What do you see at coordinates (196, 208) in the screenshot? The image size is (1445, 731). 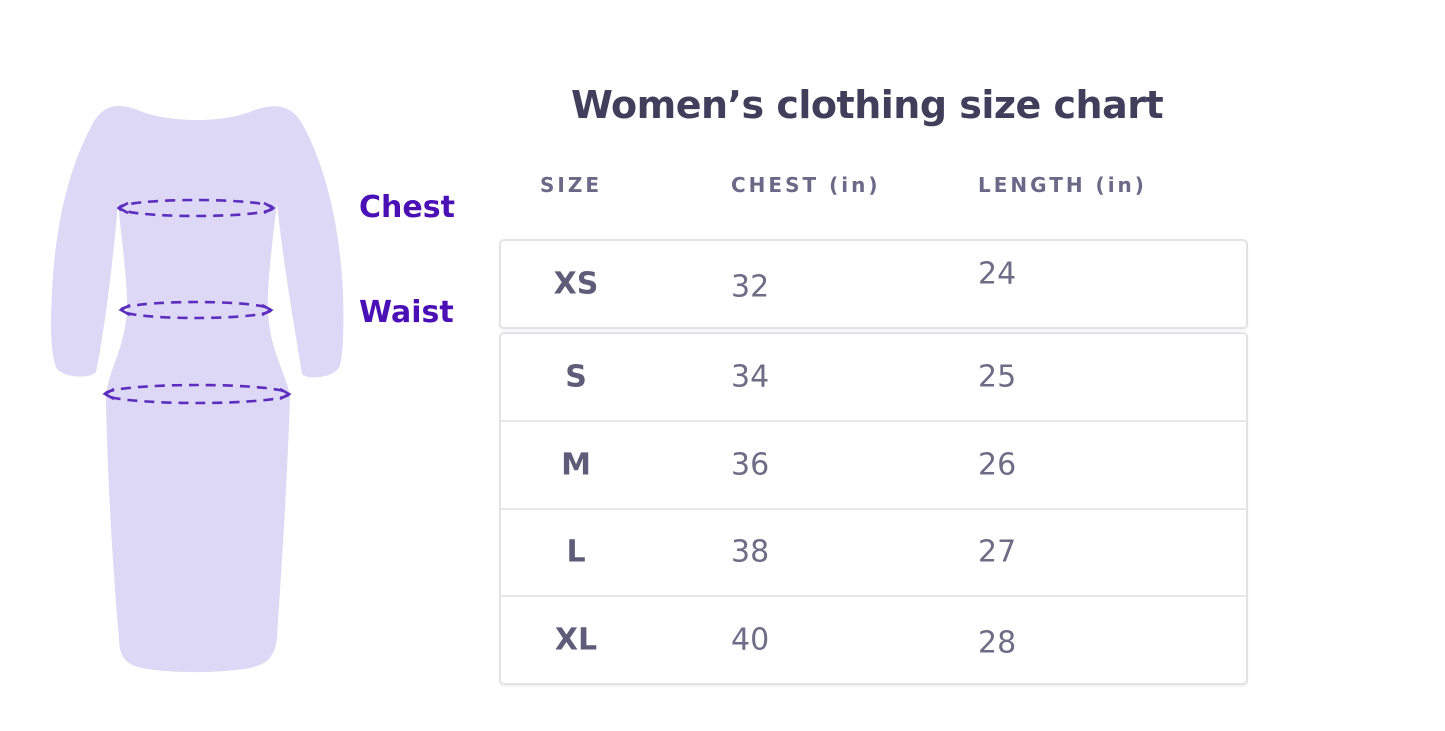 I see `chest-measurement-line` at bounding box center [196, 208].